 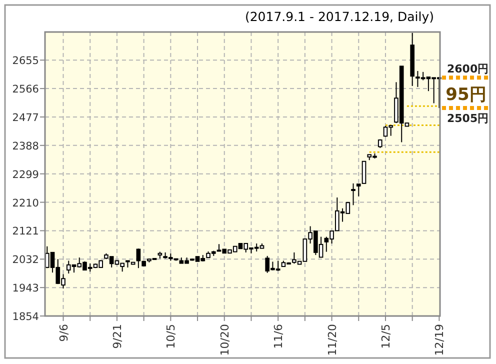 I want to click on x-tick-label: 10/5, so click(x=171, y=336).